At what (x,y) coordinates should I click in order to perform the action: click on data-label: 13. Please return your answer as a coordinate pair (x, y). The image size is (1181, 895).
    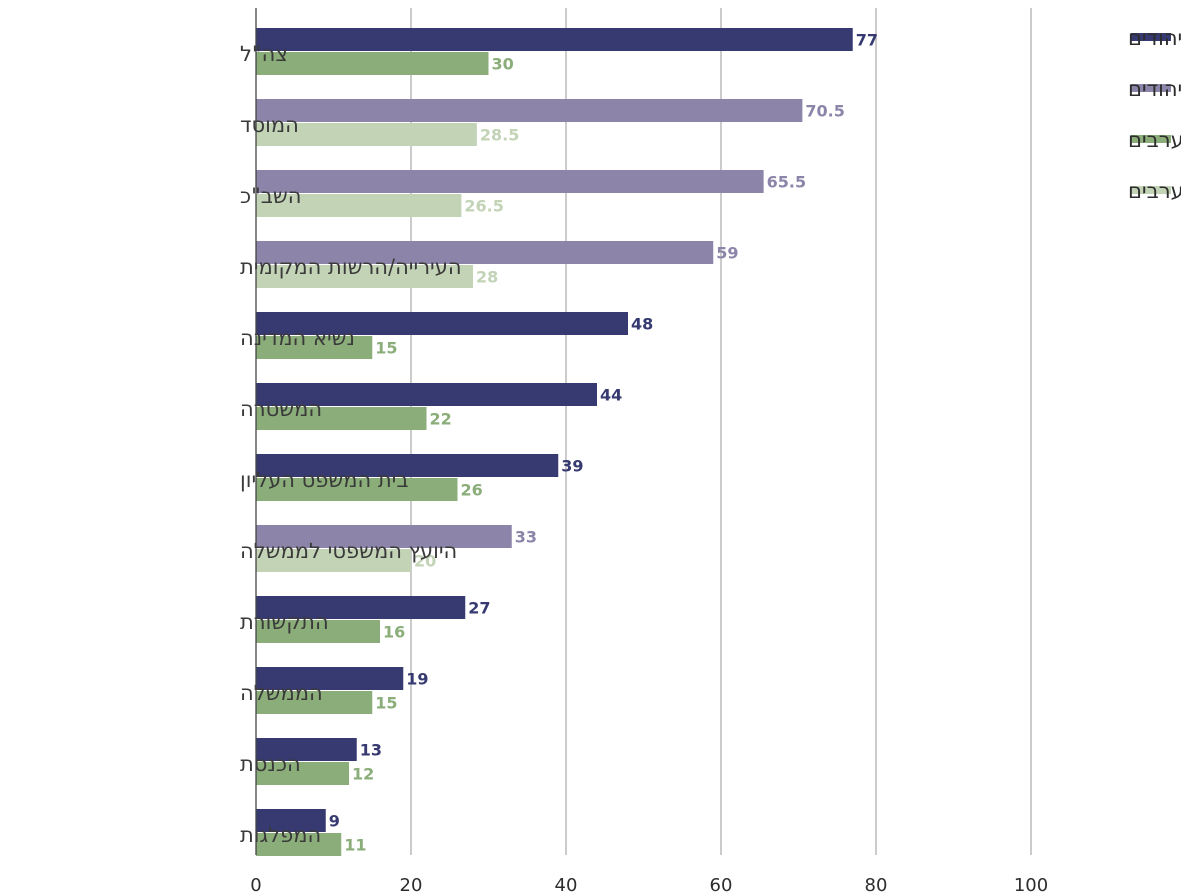
    Looking at the image, I should click on (371, 750).